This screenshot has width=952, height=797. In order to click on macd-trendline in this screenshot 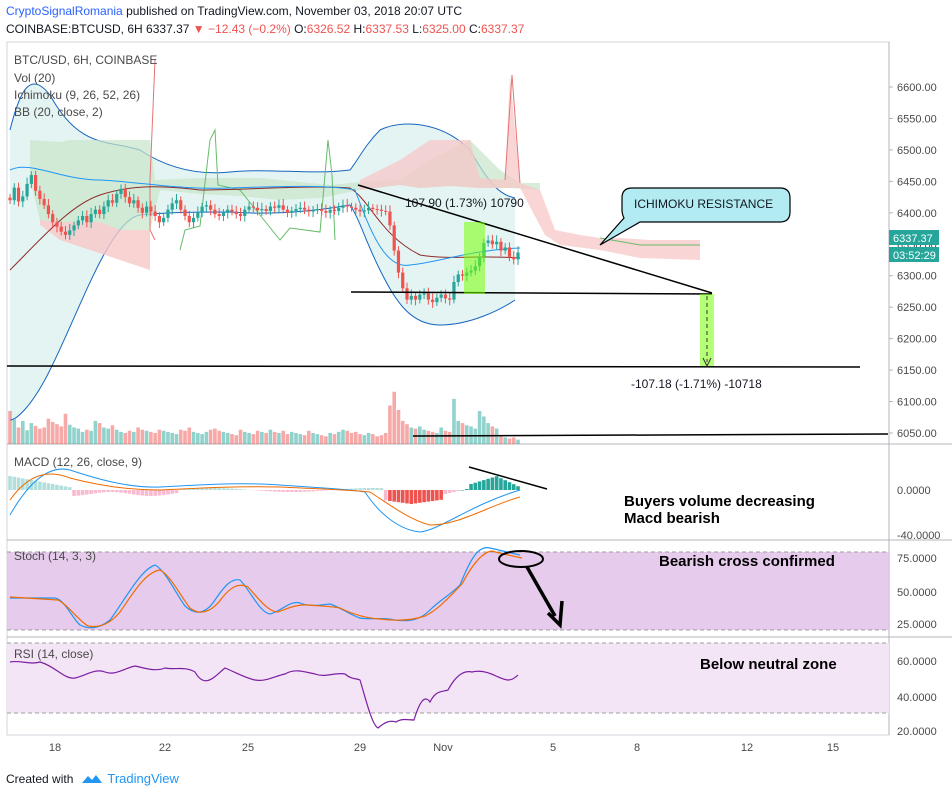, I will do `click(508, 478)`.